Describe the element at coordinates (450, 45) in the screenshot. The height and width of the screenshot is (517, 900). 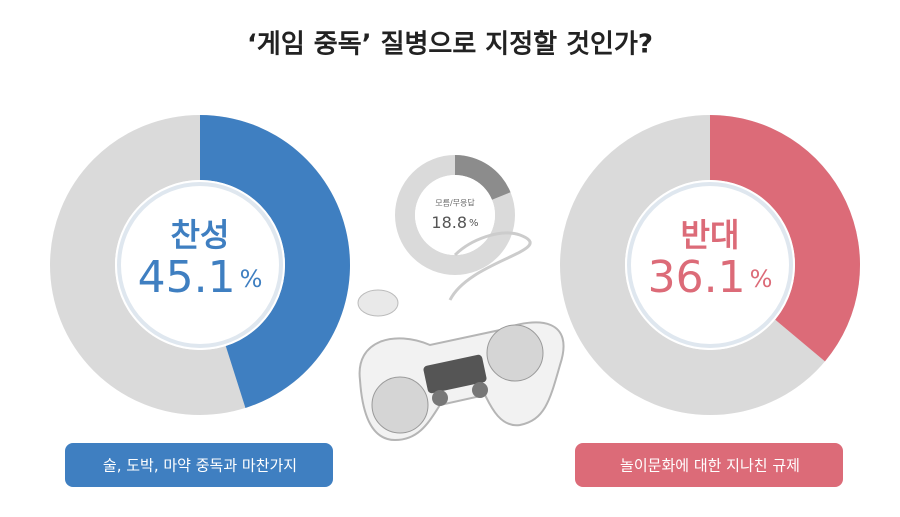
I see `title: ‘게임 중독’ 질병으로 지정할 것인가?` at that location.